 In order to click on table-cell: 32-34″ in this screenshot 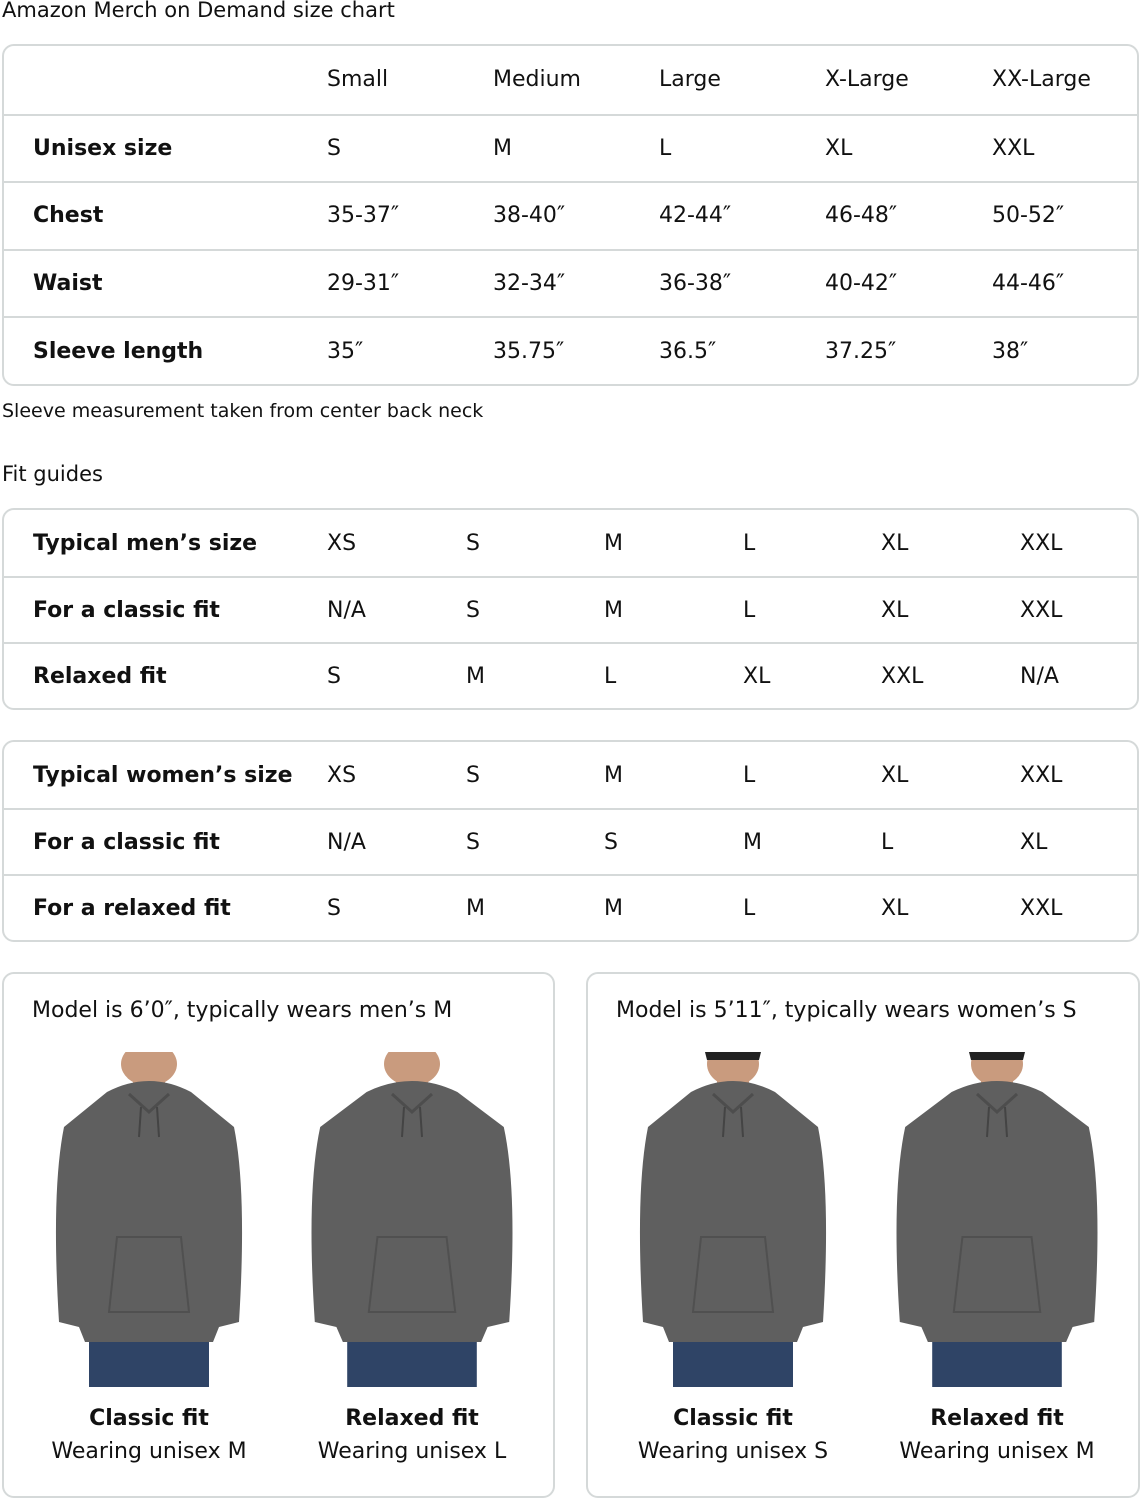, I will do `click(529, 284)`.